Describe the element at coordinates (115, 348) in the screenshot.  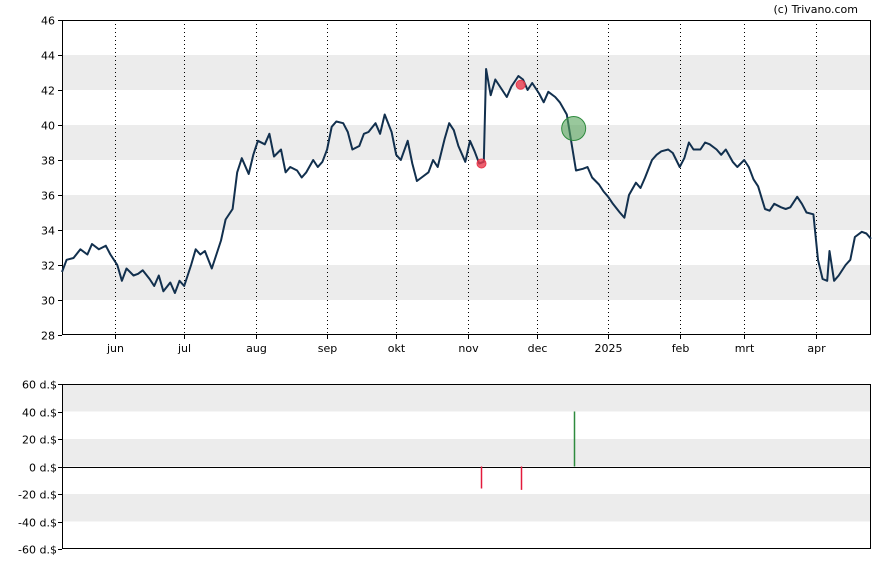
I see `x-tick-label: jun` at that location.